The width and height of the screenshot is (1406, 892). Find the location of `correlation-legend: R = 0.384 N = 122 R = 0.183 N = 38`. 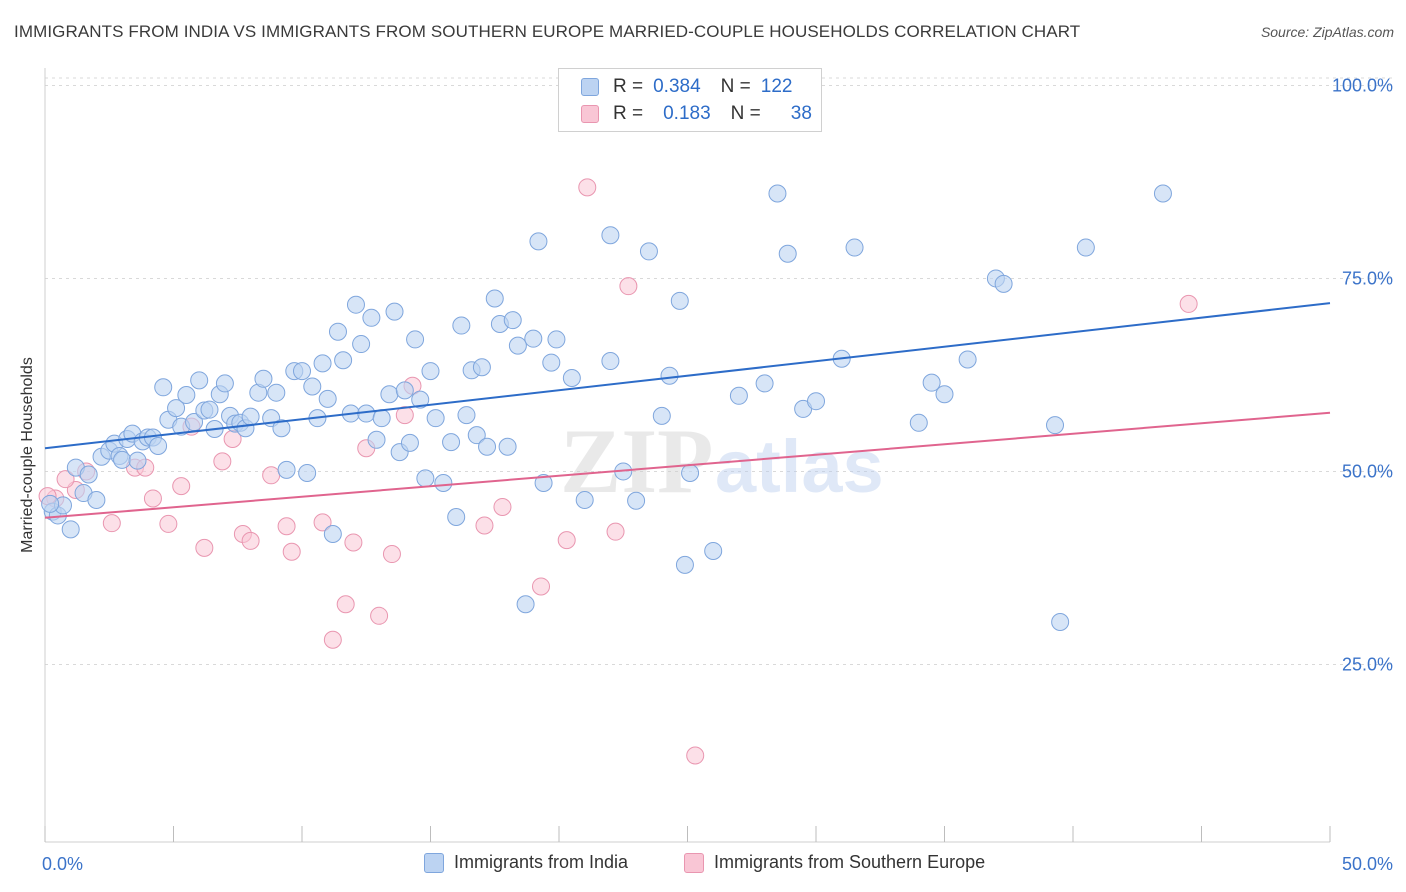

correlation-legend: R = 0.384 N = 122 R = 0.183 N = 38 is located at coordinates (690, 100).